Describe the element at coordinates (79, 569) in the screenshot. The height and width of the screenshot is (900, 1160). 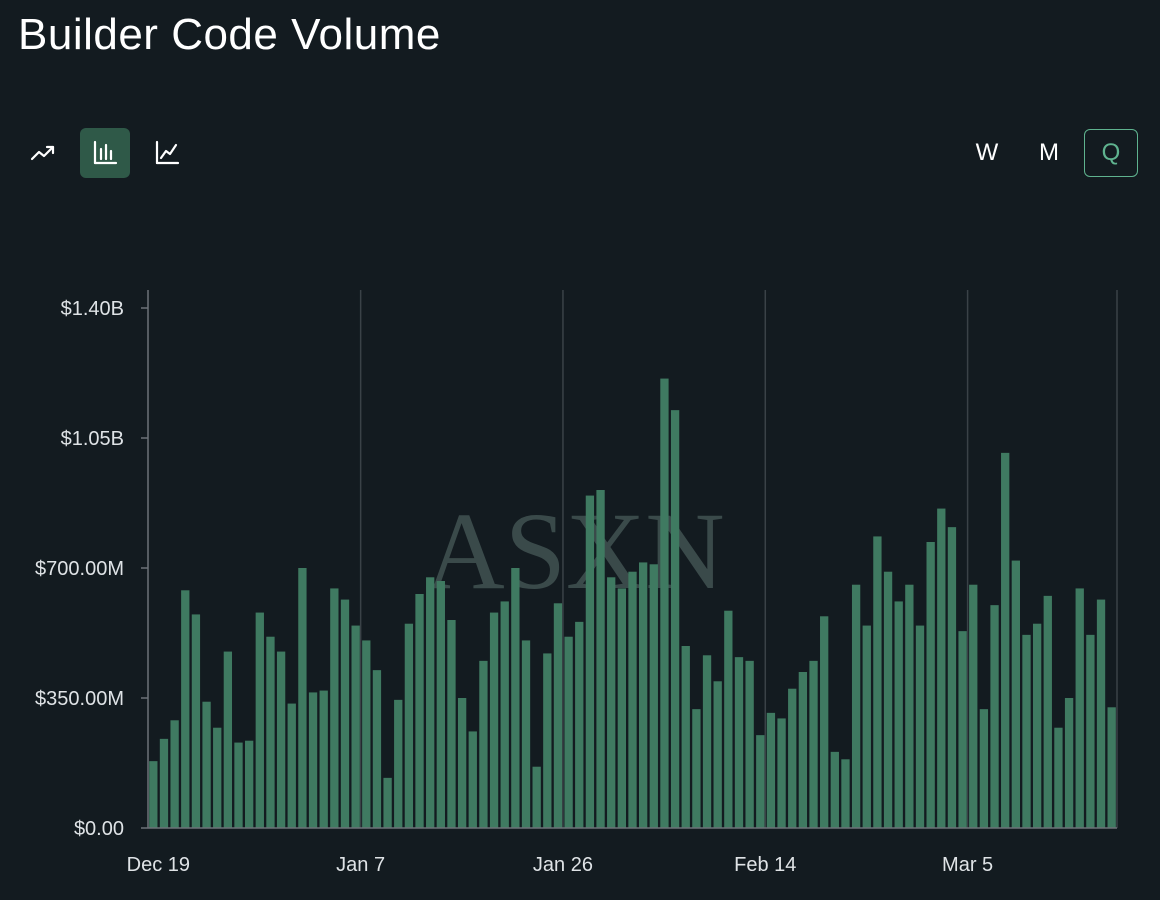
I see `y-tick-label: $700.00M` at that location.